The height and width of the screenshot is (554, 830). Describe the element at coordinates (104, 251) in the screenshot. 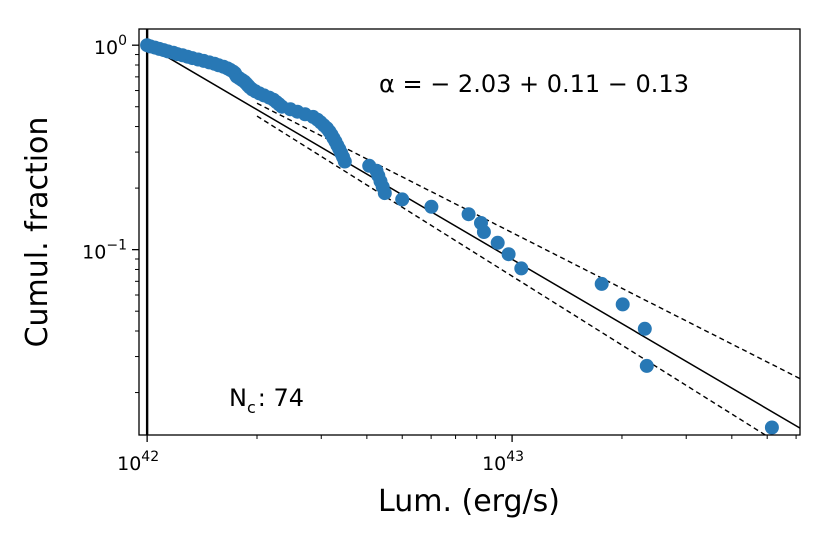

I see `y-tick-label: 10⁻¹` at that location.